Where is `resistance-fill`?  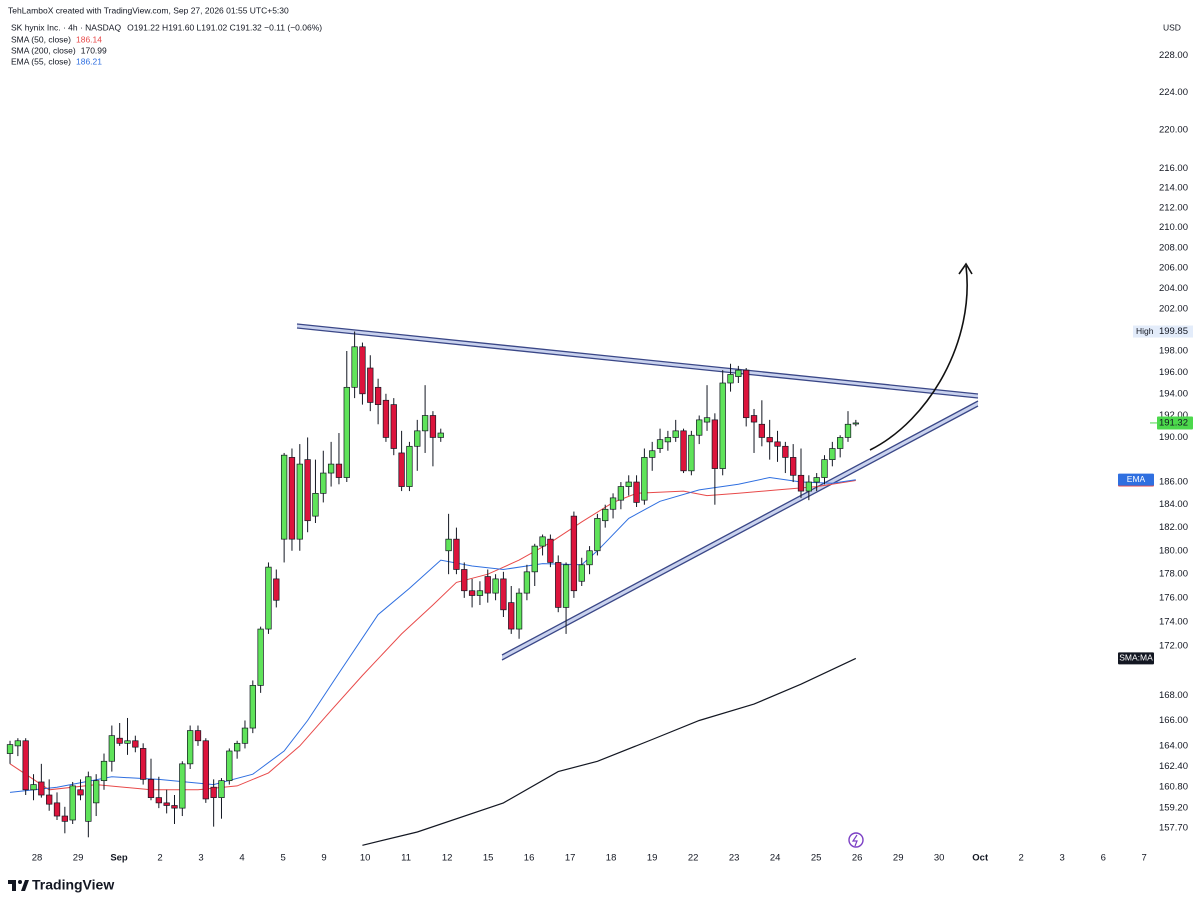 resistance-fill is located at coordinates (637, 361).